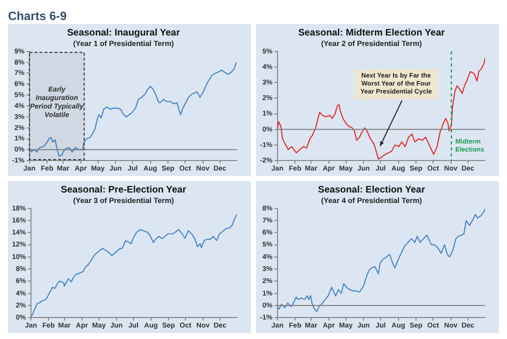 Image resolution: width=507 pixels, height=339 pixels. I want to click on chart-title: Seasonal: Midterm Election Year, so click(372, 32).